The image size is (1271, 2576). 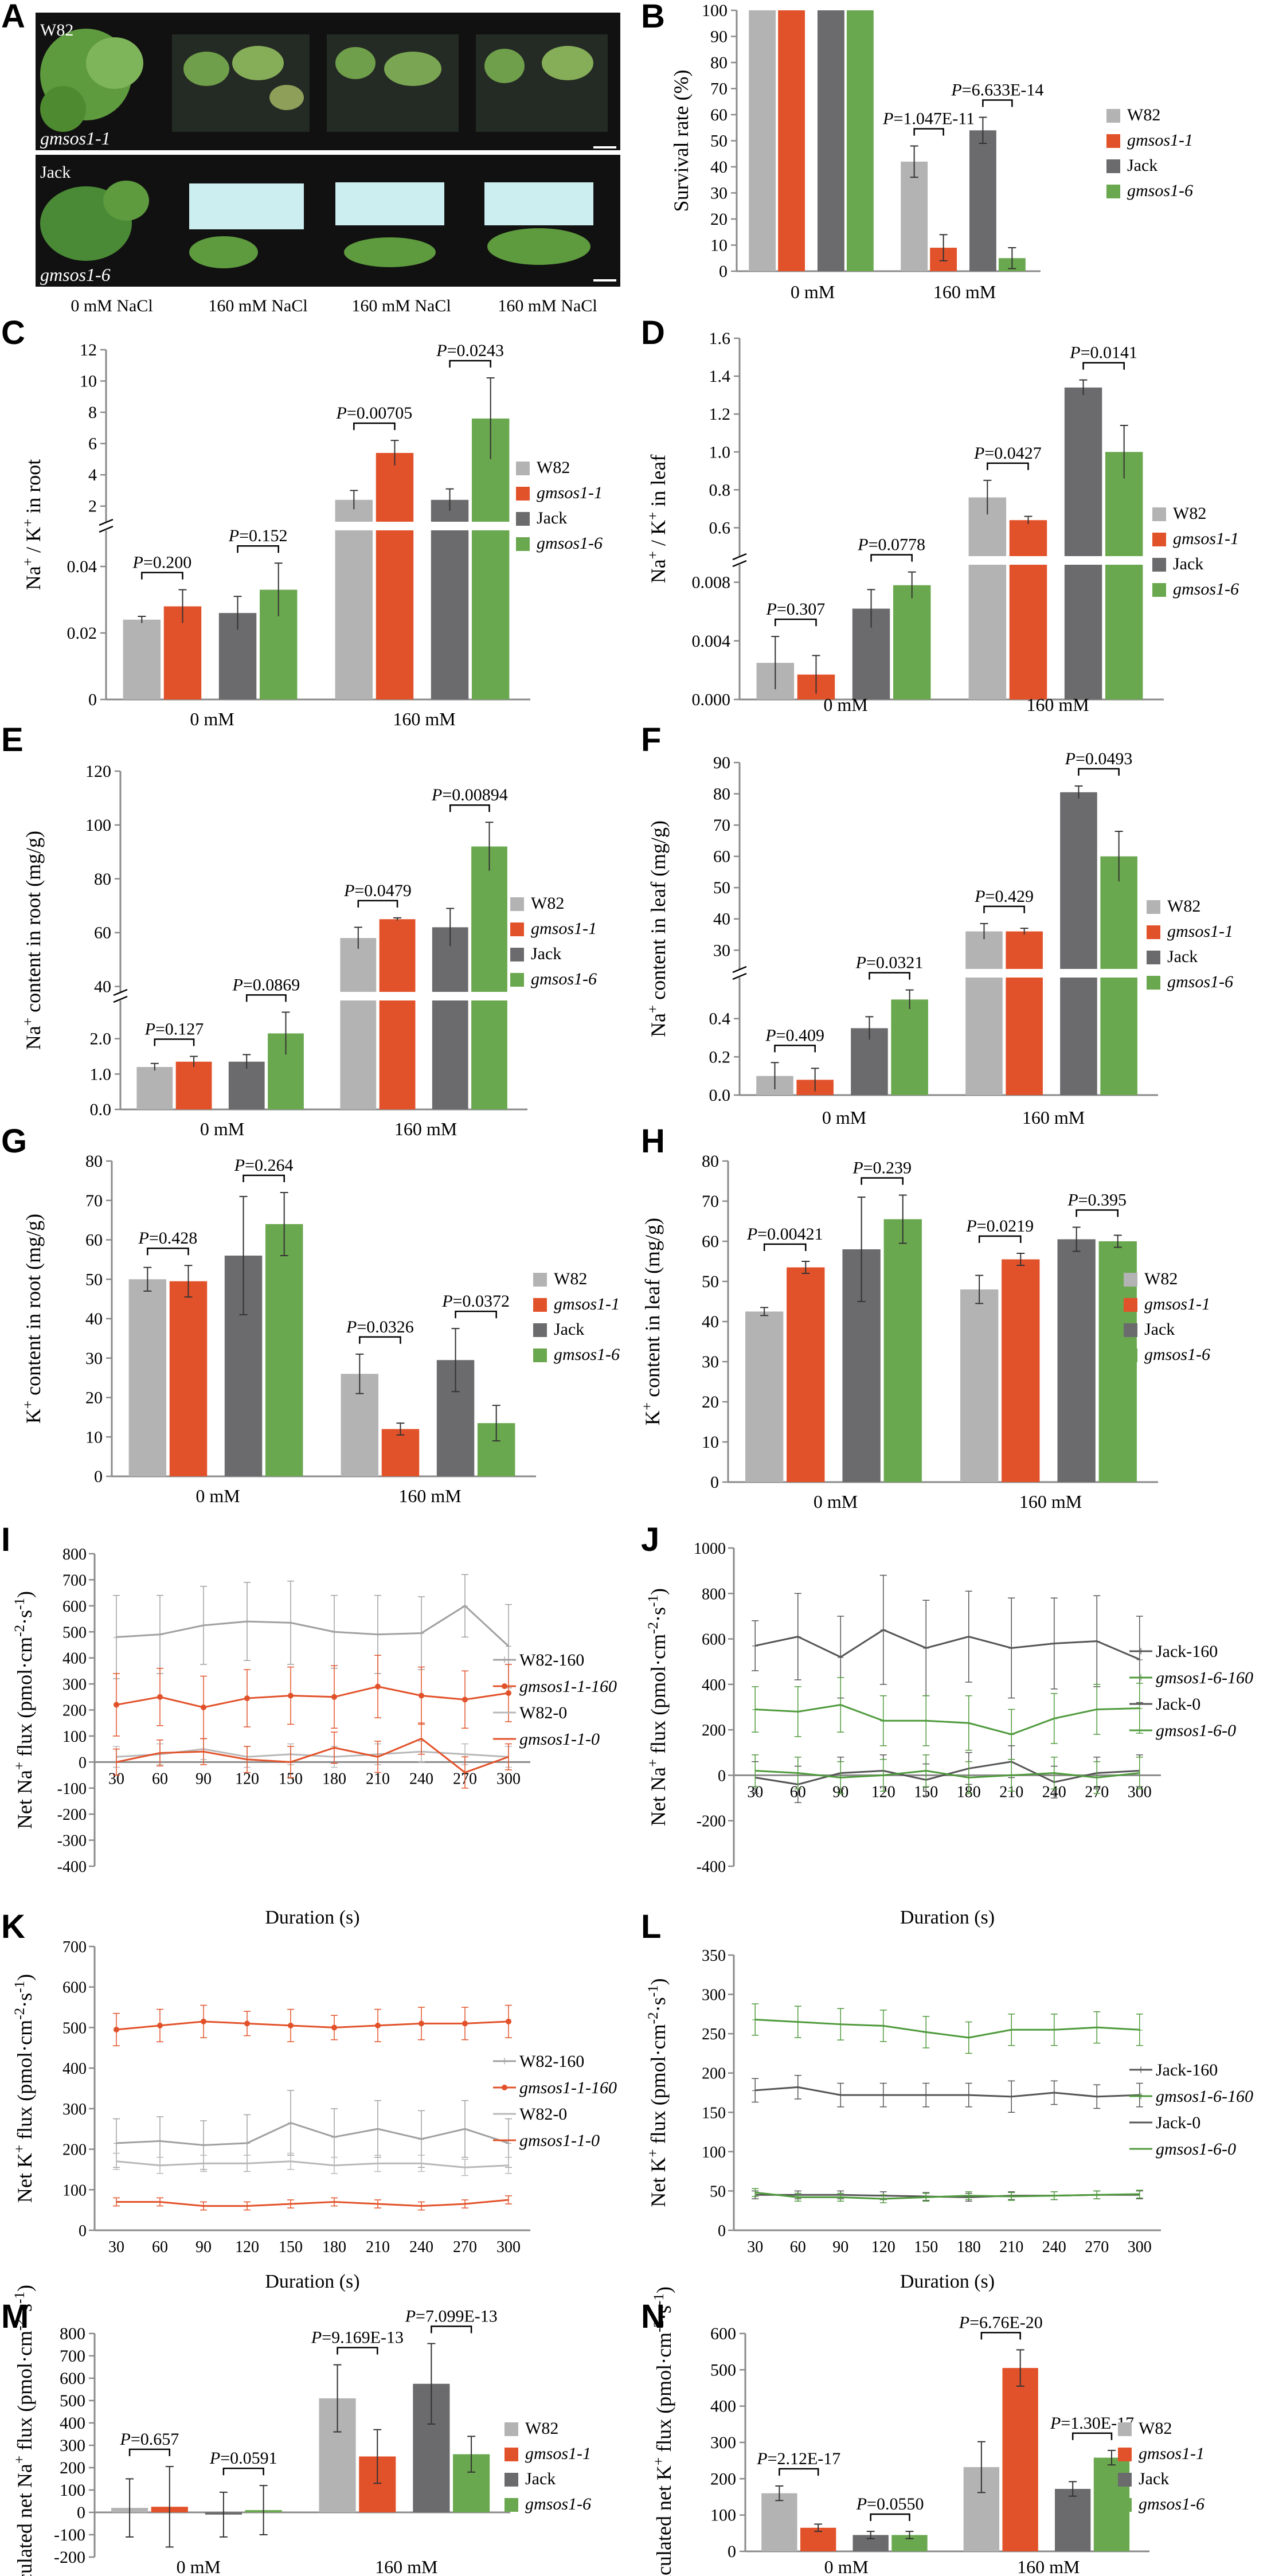 I want to click on legend-marker: +, so click(x=1141, y=2070).